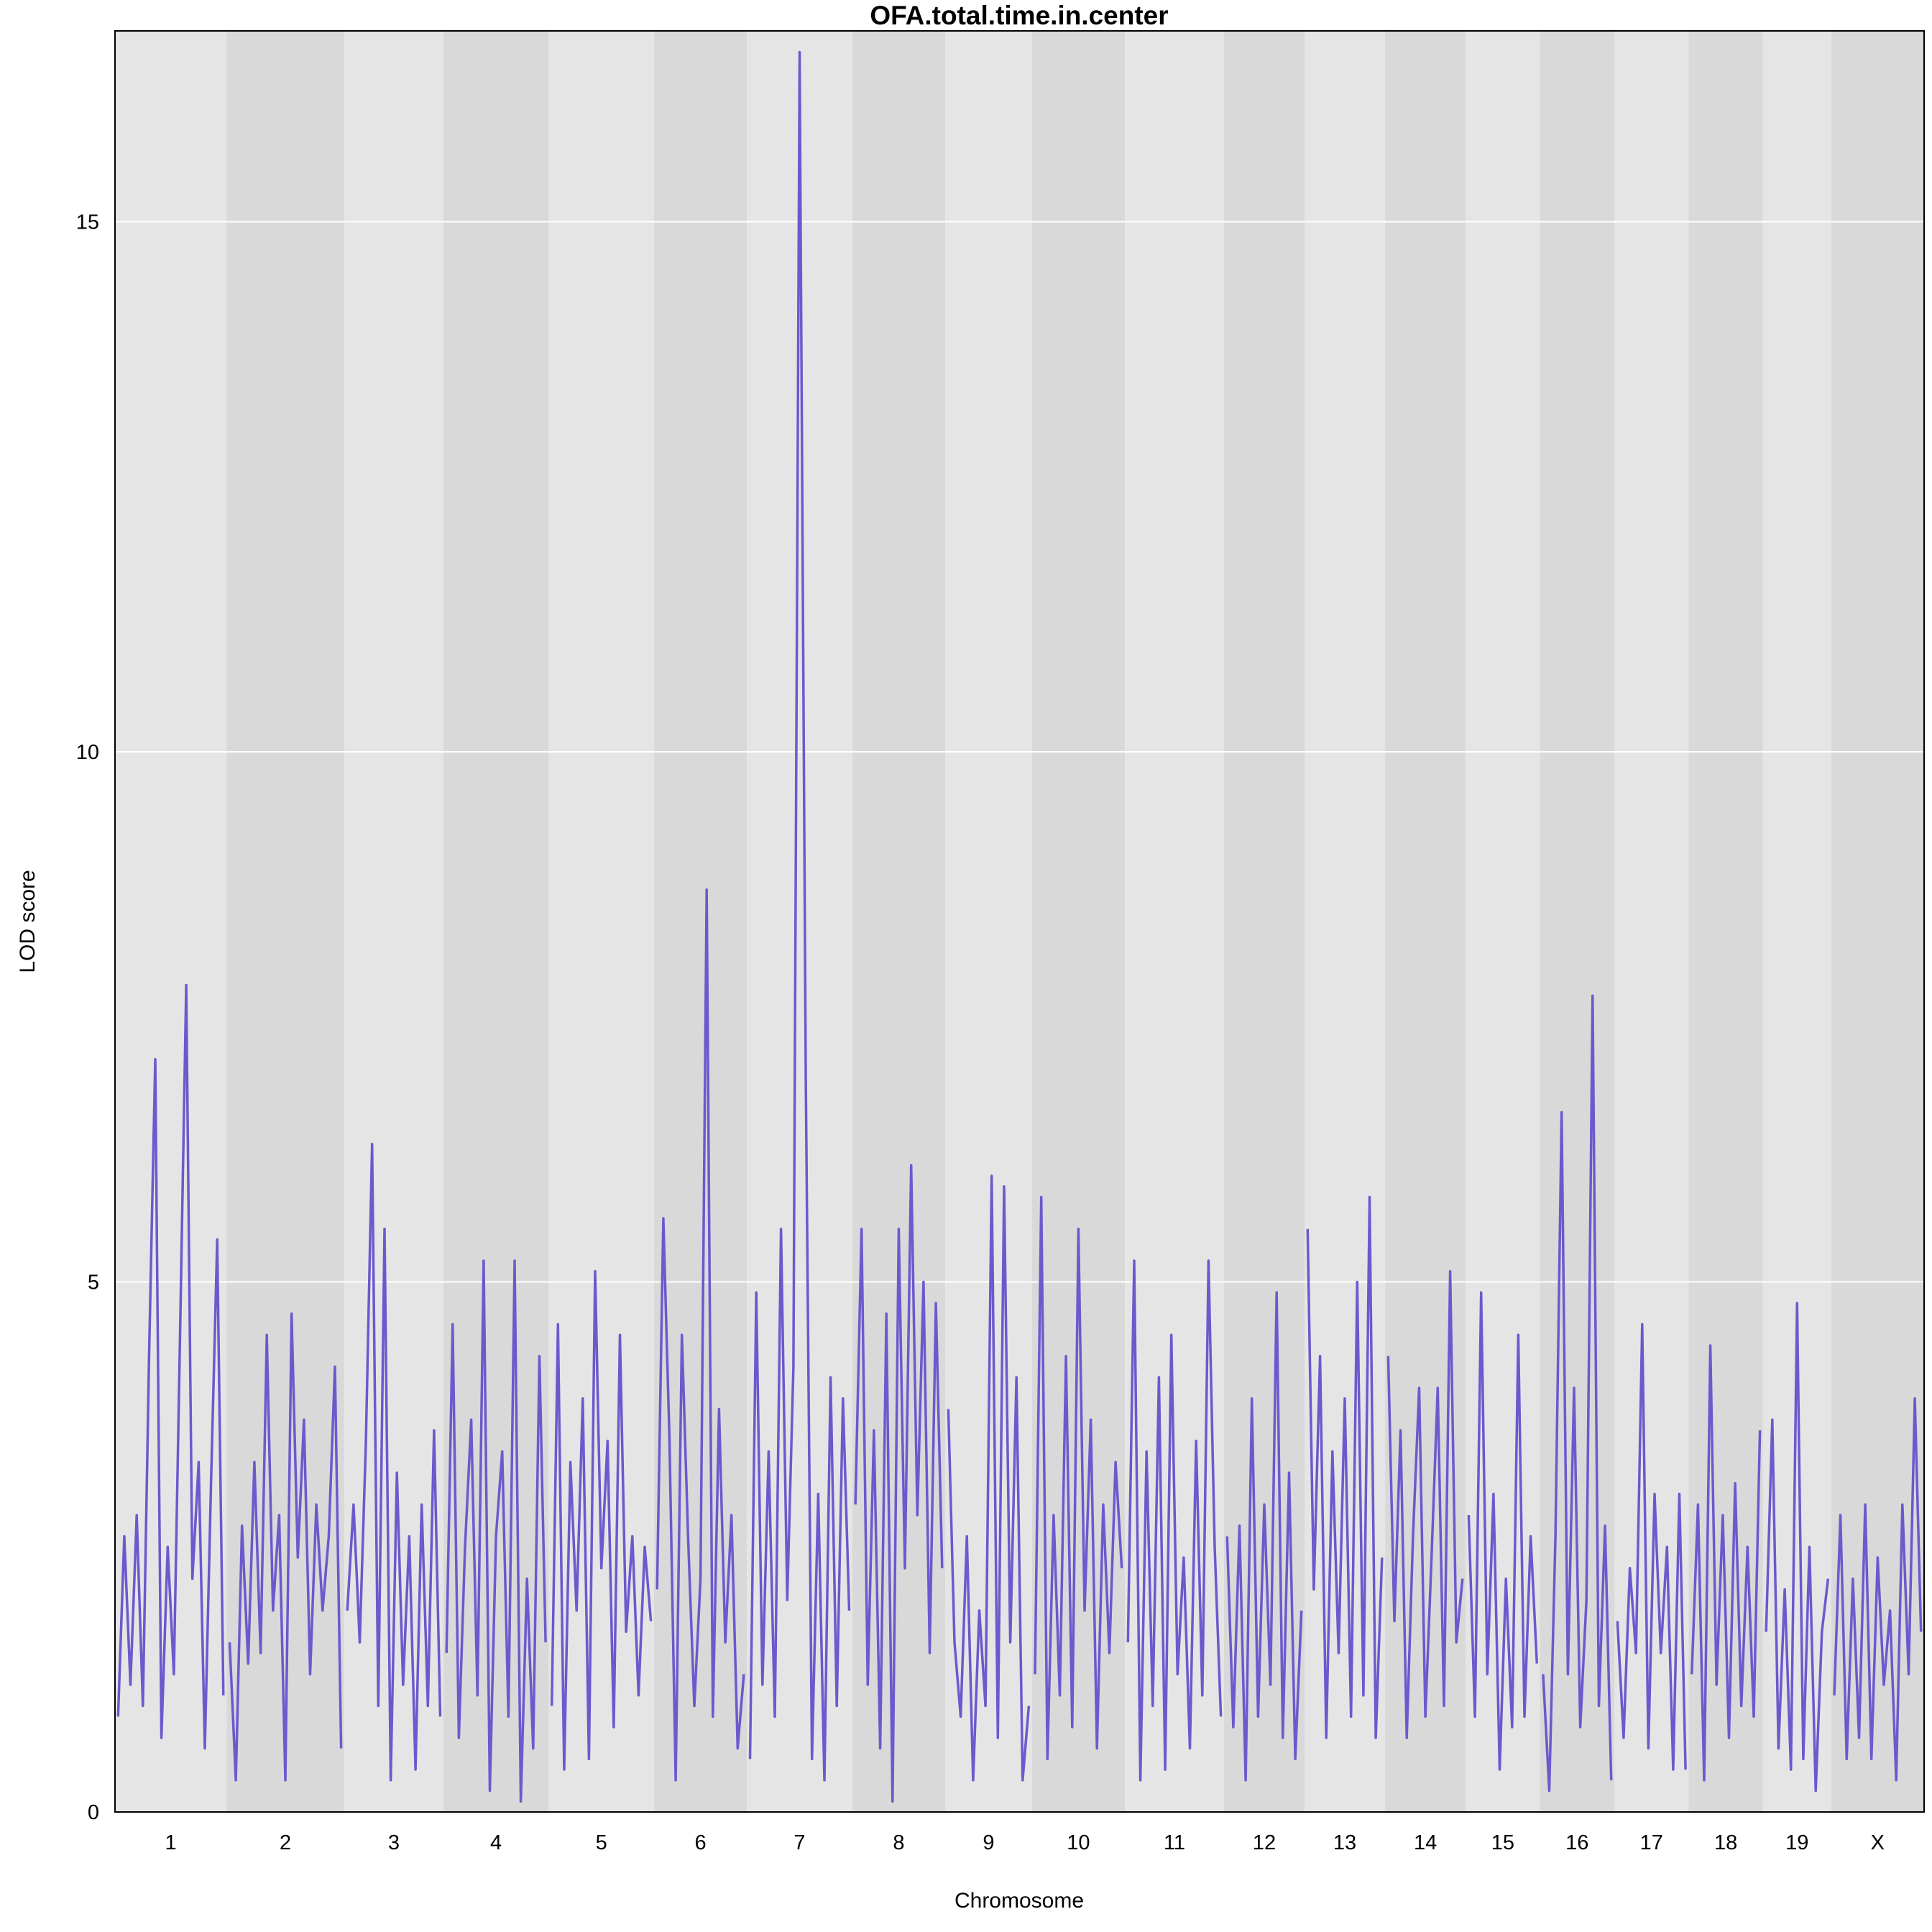 Image resolution: width=1932 pixels, height=1932 pixels. Describe the element at coordinates (1425, 1842) in the screenshot. I see `x-tick-label: 14` at that location.